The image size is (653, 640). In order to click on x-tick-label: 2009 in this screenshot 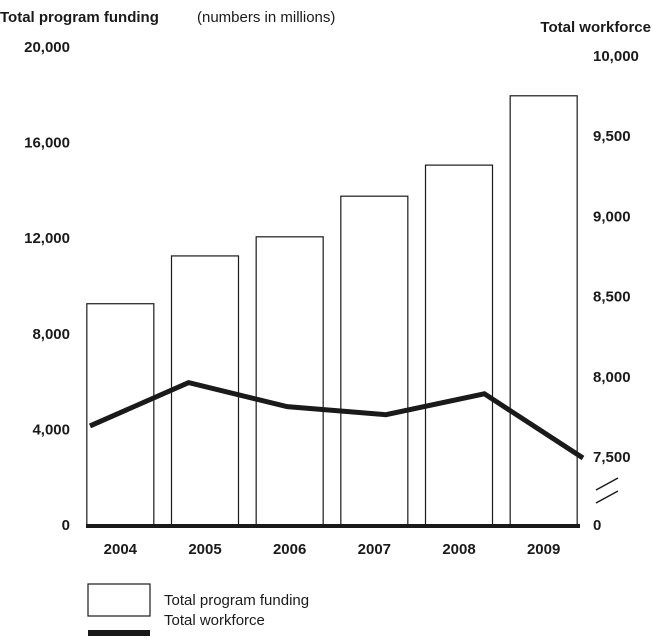, I will do `click(543, 549)`.